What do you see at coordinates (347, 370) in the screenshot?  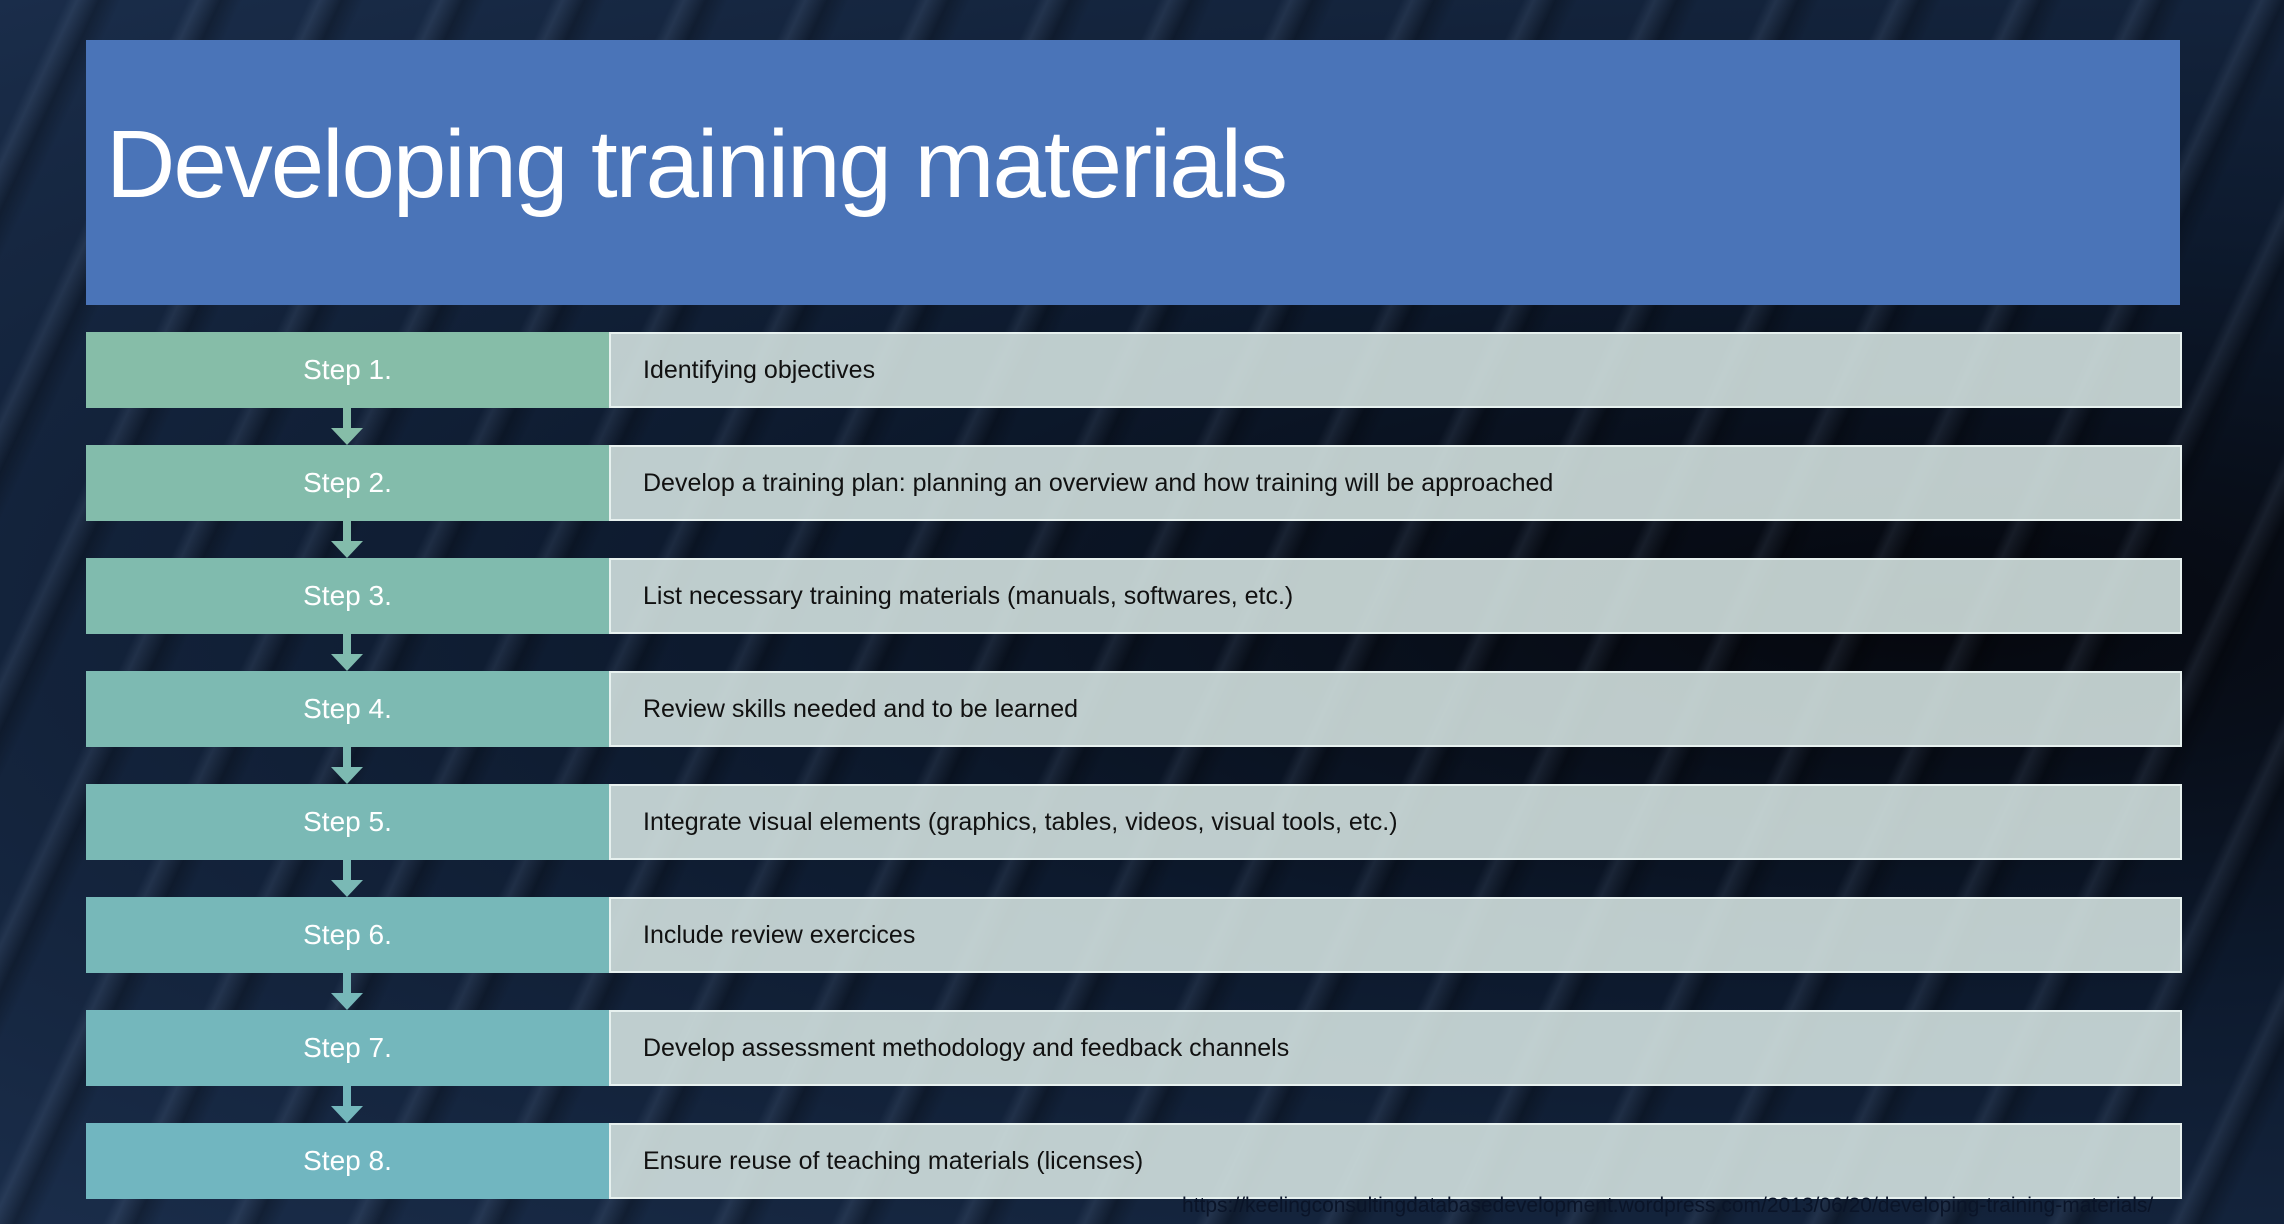 I see `step-label: Step 1.` at bounding box center [347, 370].